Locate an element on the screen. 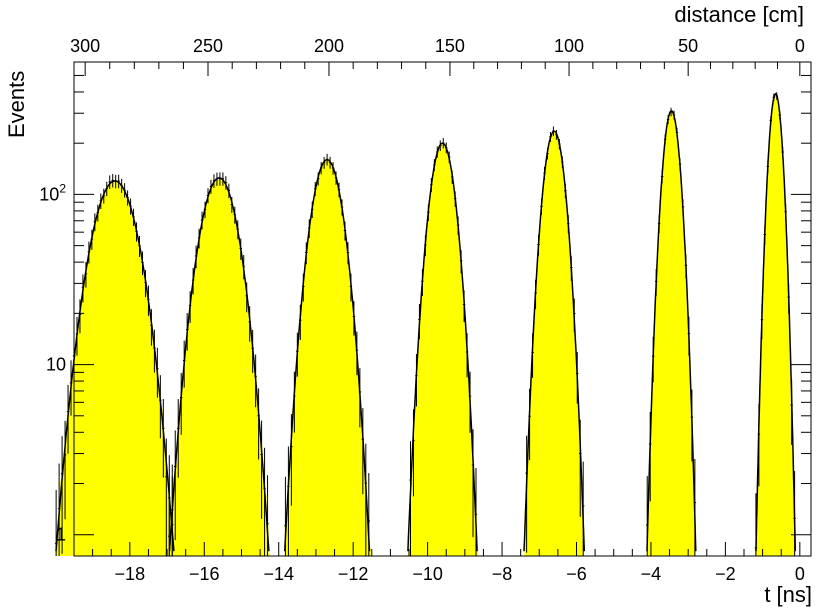 This screenshot has height=608, width=822. y-tick-label: 1 is located at coordinates (61, 535).